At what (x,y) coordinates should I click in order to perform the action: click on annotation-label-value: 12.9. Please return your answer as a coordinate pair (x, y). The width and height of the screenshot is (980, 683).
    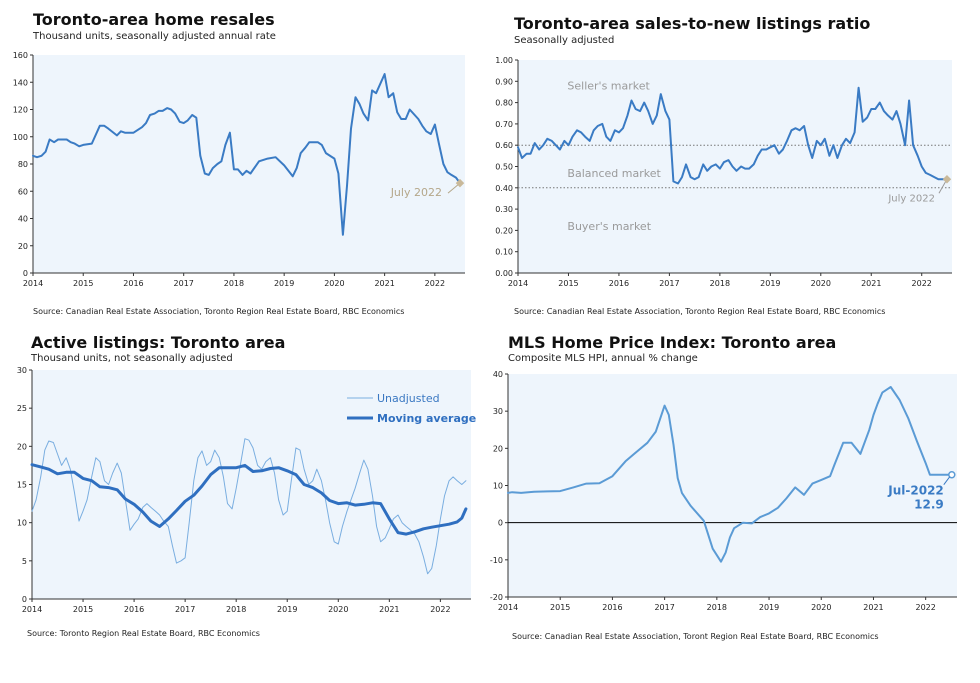
    Looking at the image, I should click on (929, 505).